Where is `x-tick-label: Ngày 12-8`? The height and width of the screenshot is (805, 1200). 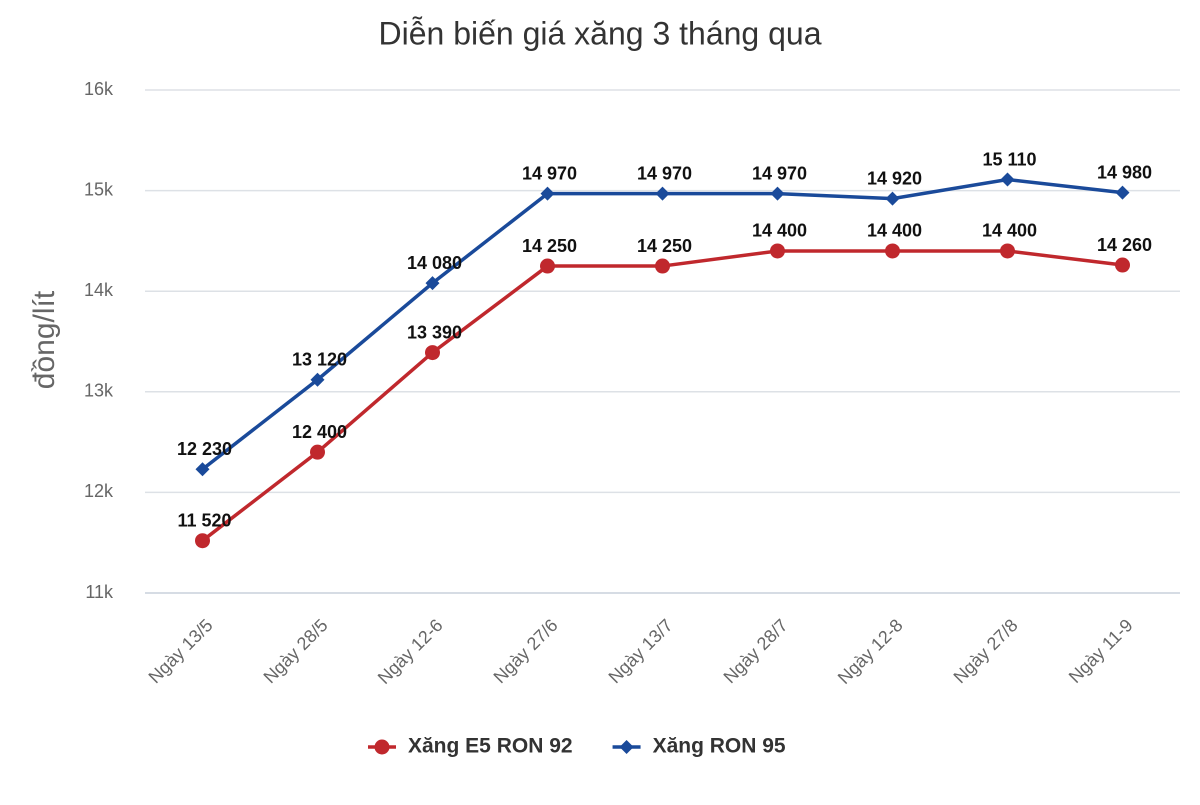
x-tick-label: Ngày 12-8 is located at coordinates (870, 651).